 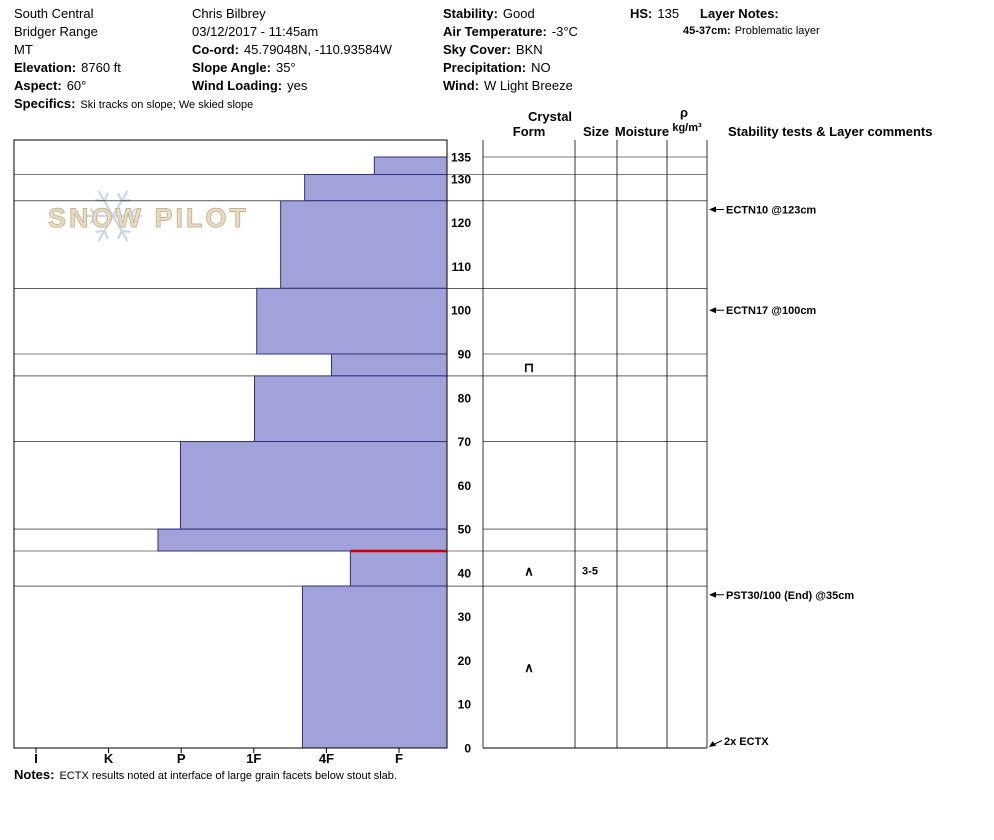 I want to click on grain-form-symbol: ⊓, so click(x=529, y=367).